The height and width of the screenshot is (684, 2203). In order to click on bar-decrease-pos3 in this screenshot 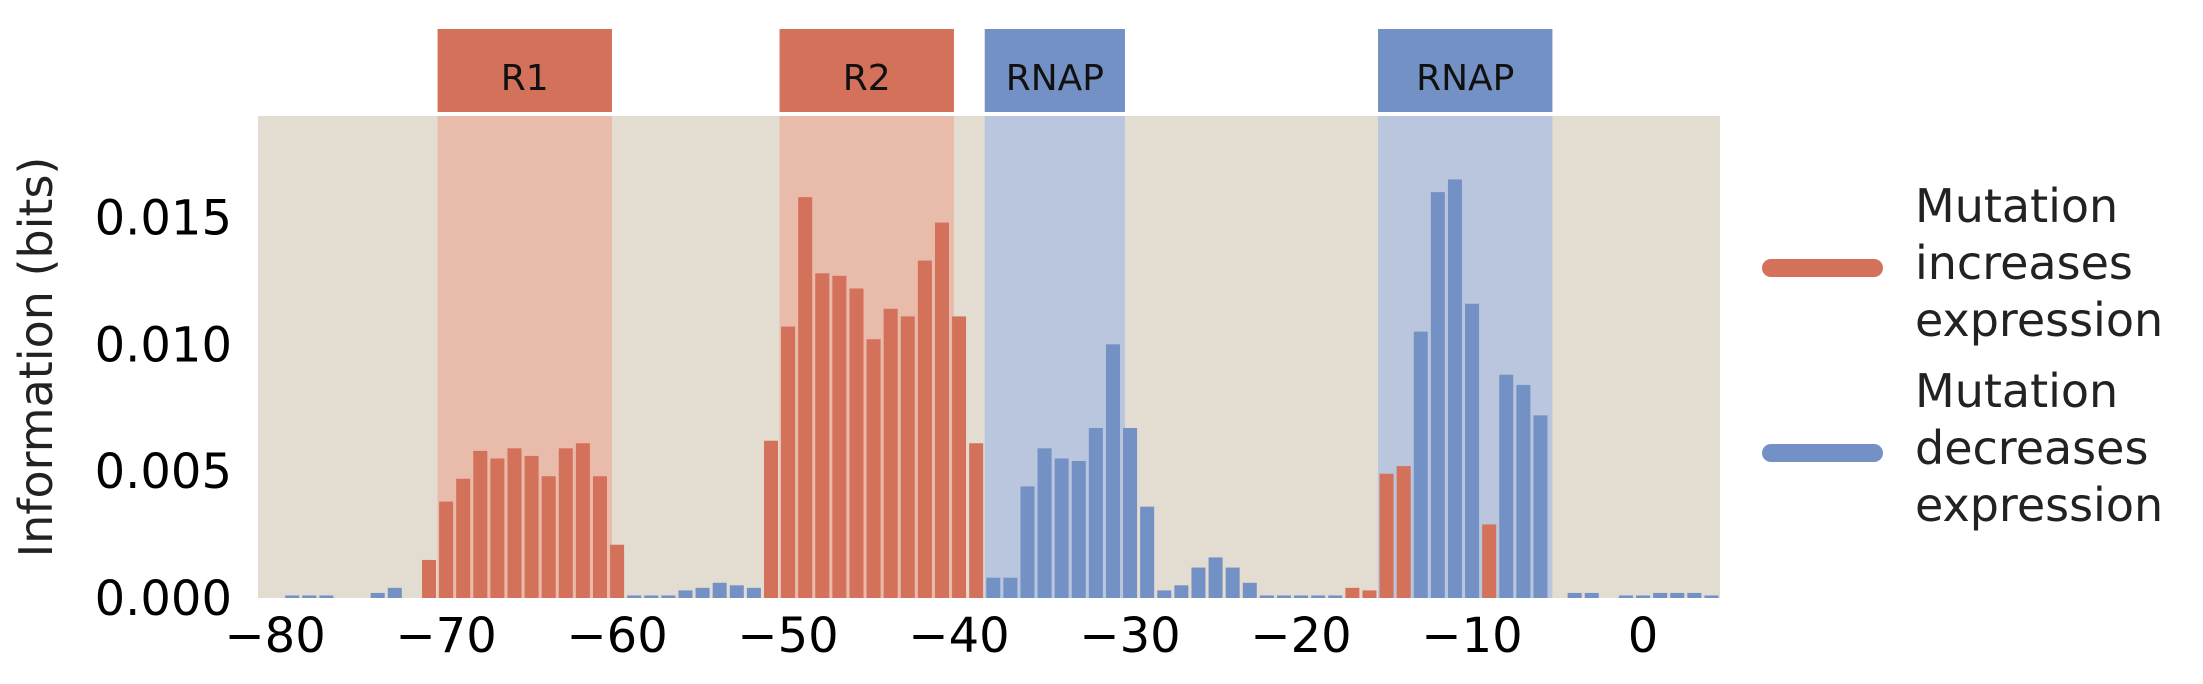, I will do `click(1694, 595)`.